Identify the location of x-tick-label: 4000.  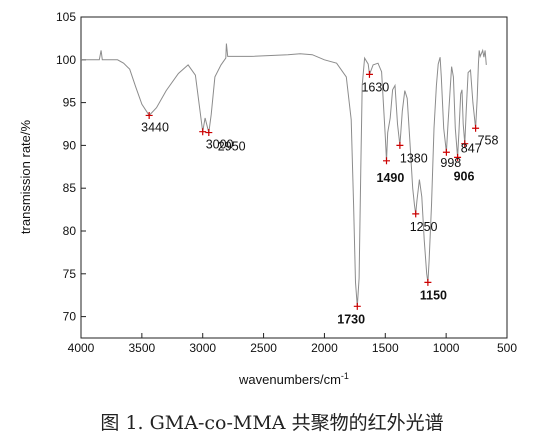
(81, 348).